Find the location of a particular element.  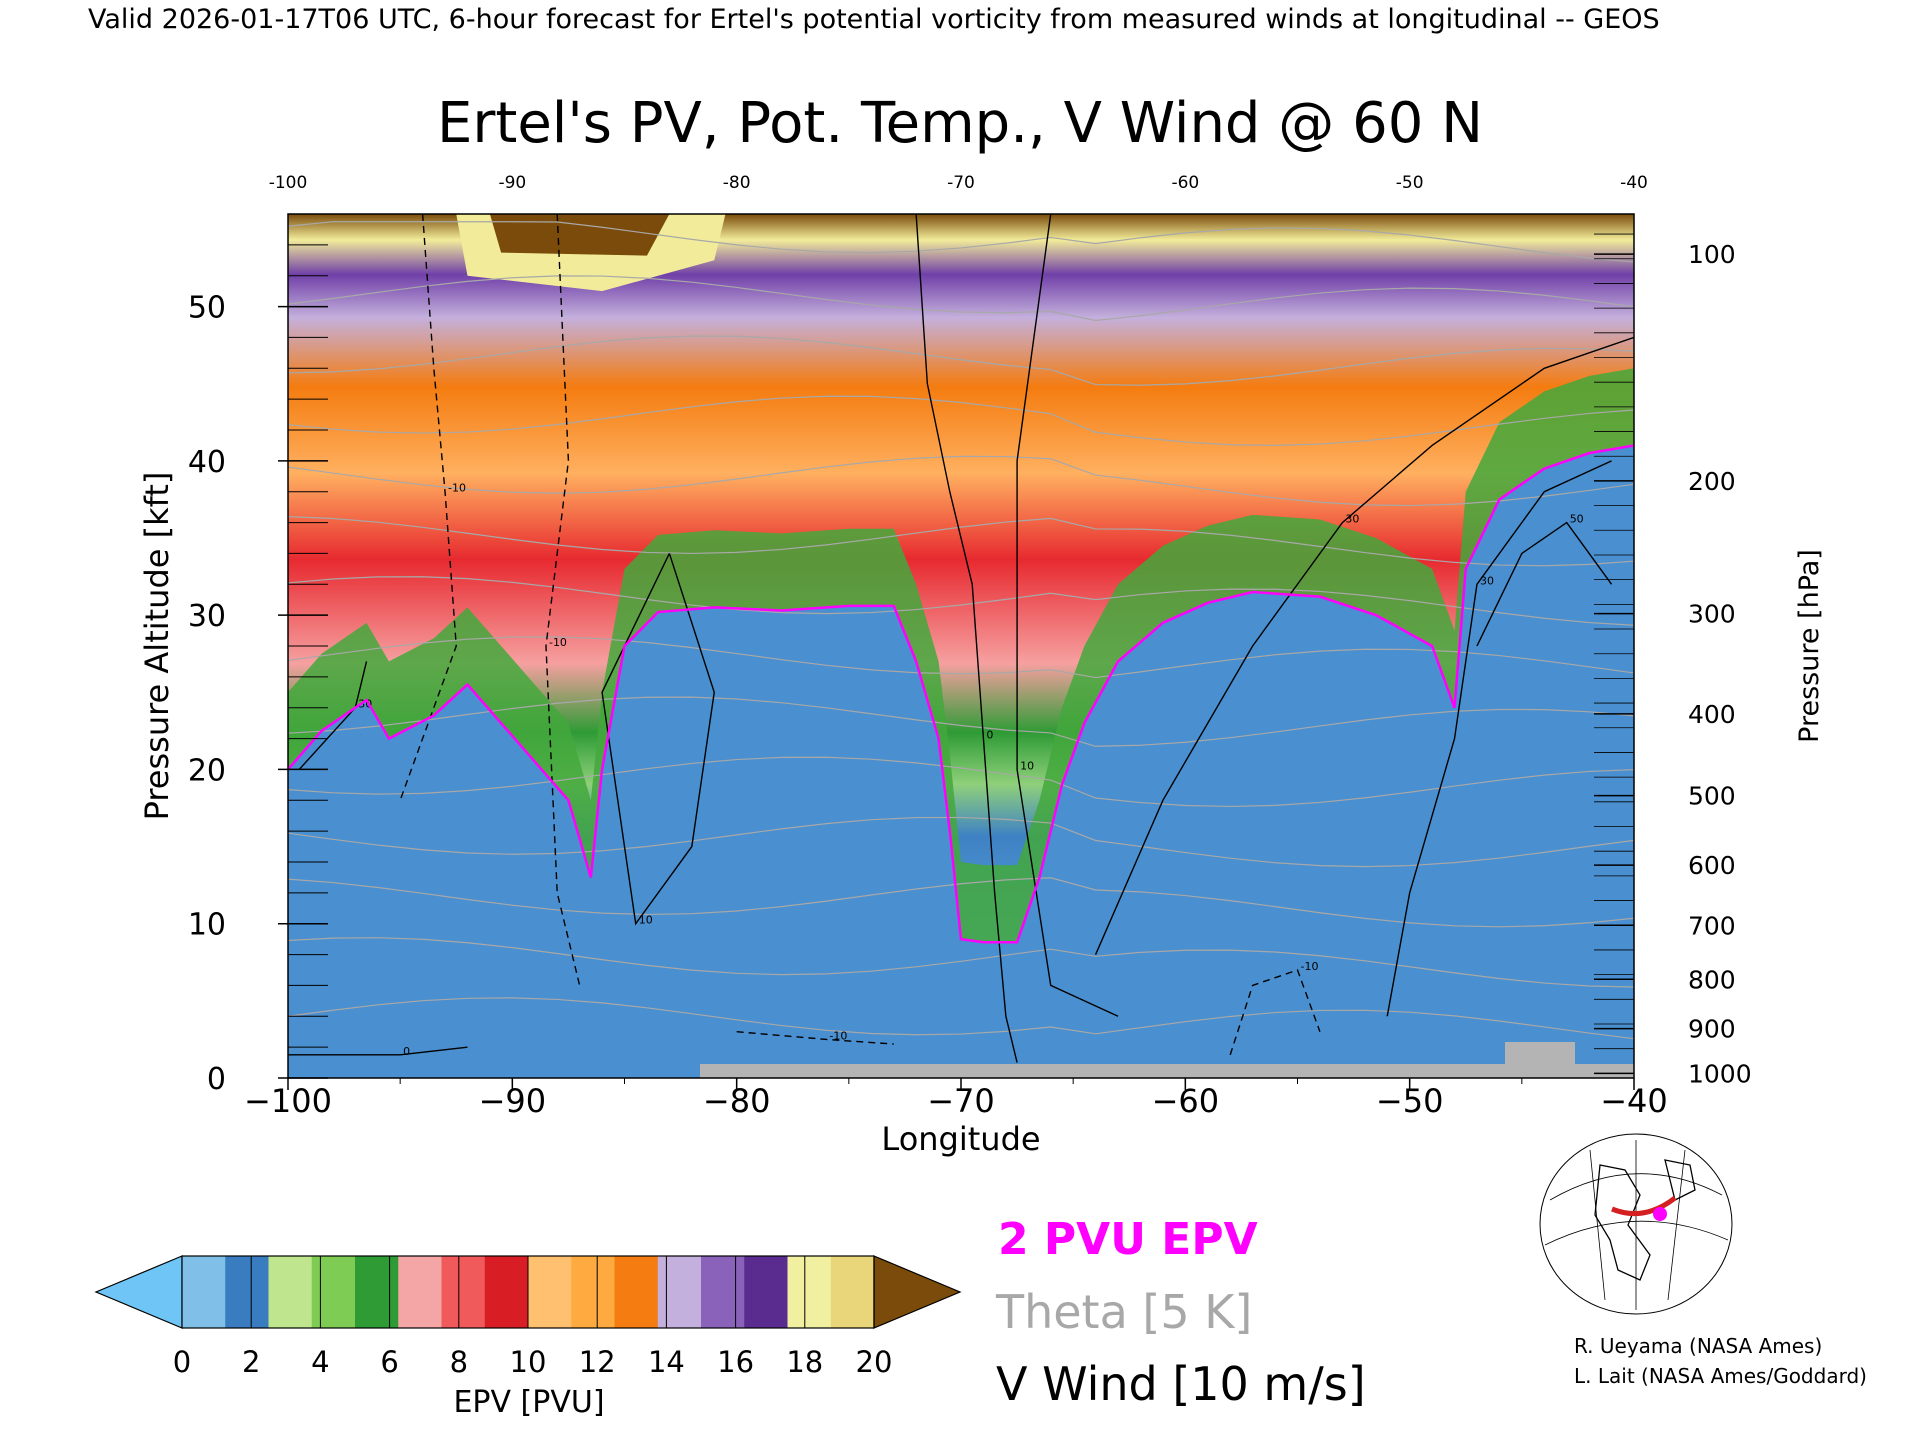

colorbar-tick-label: 8 is located at coordinates (459, 1362).